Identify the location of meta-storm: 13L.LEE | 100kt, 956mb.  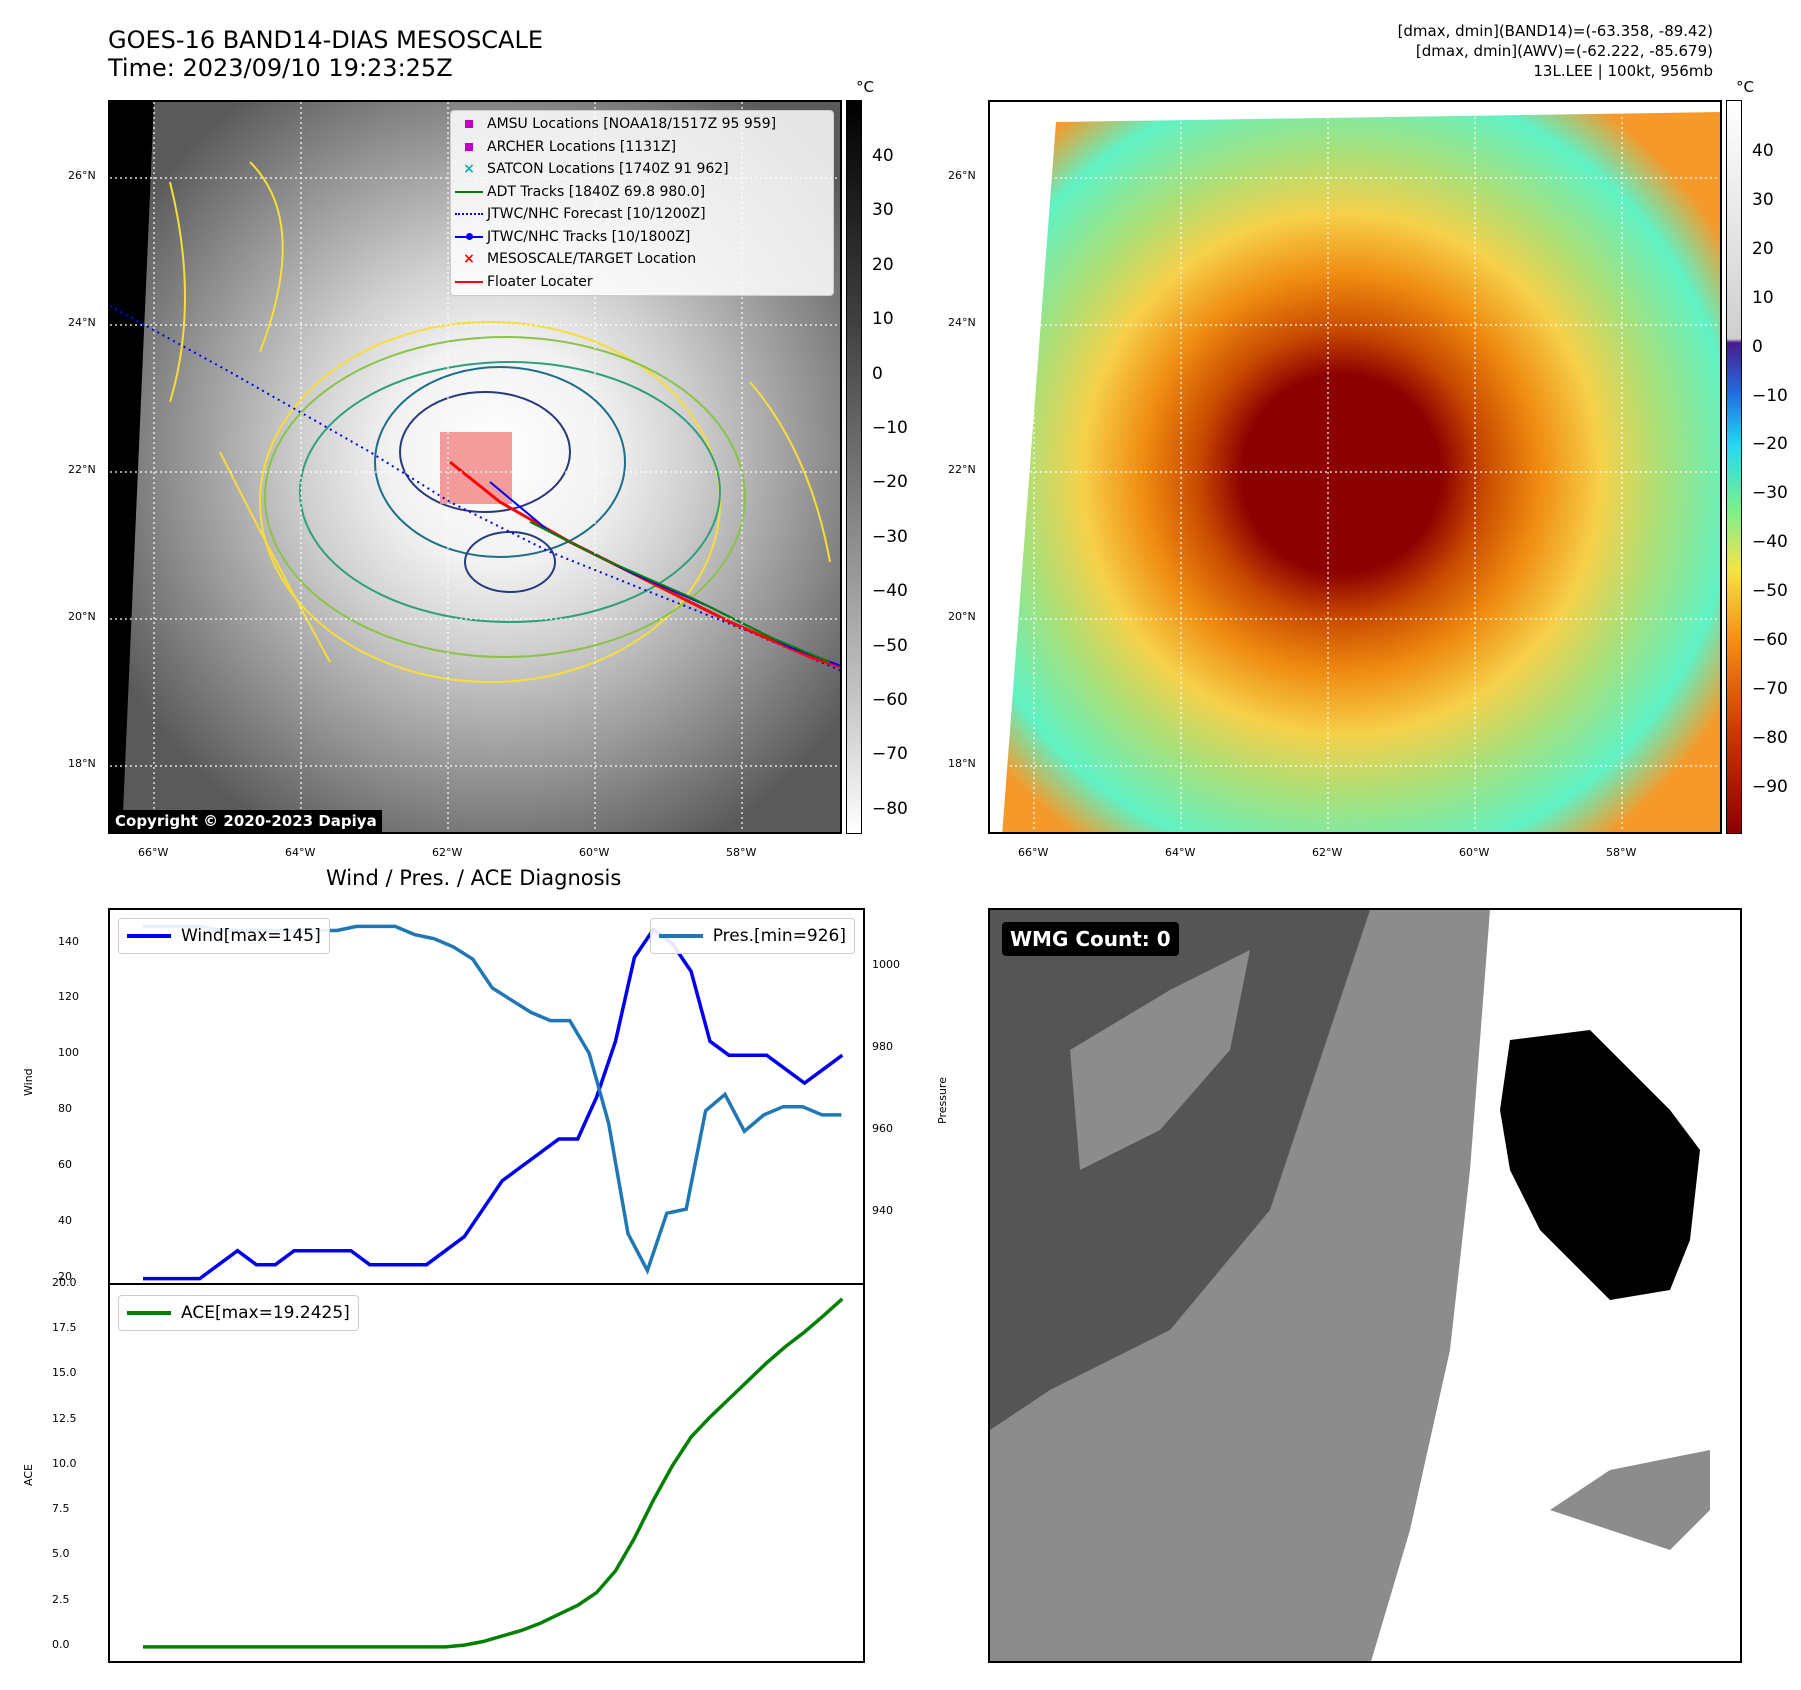
(1623, 71).